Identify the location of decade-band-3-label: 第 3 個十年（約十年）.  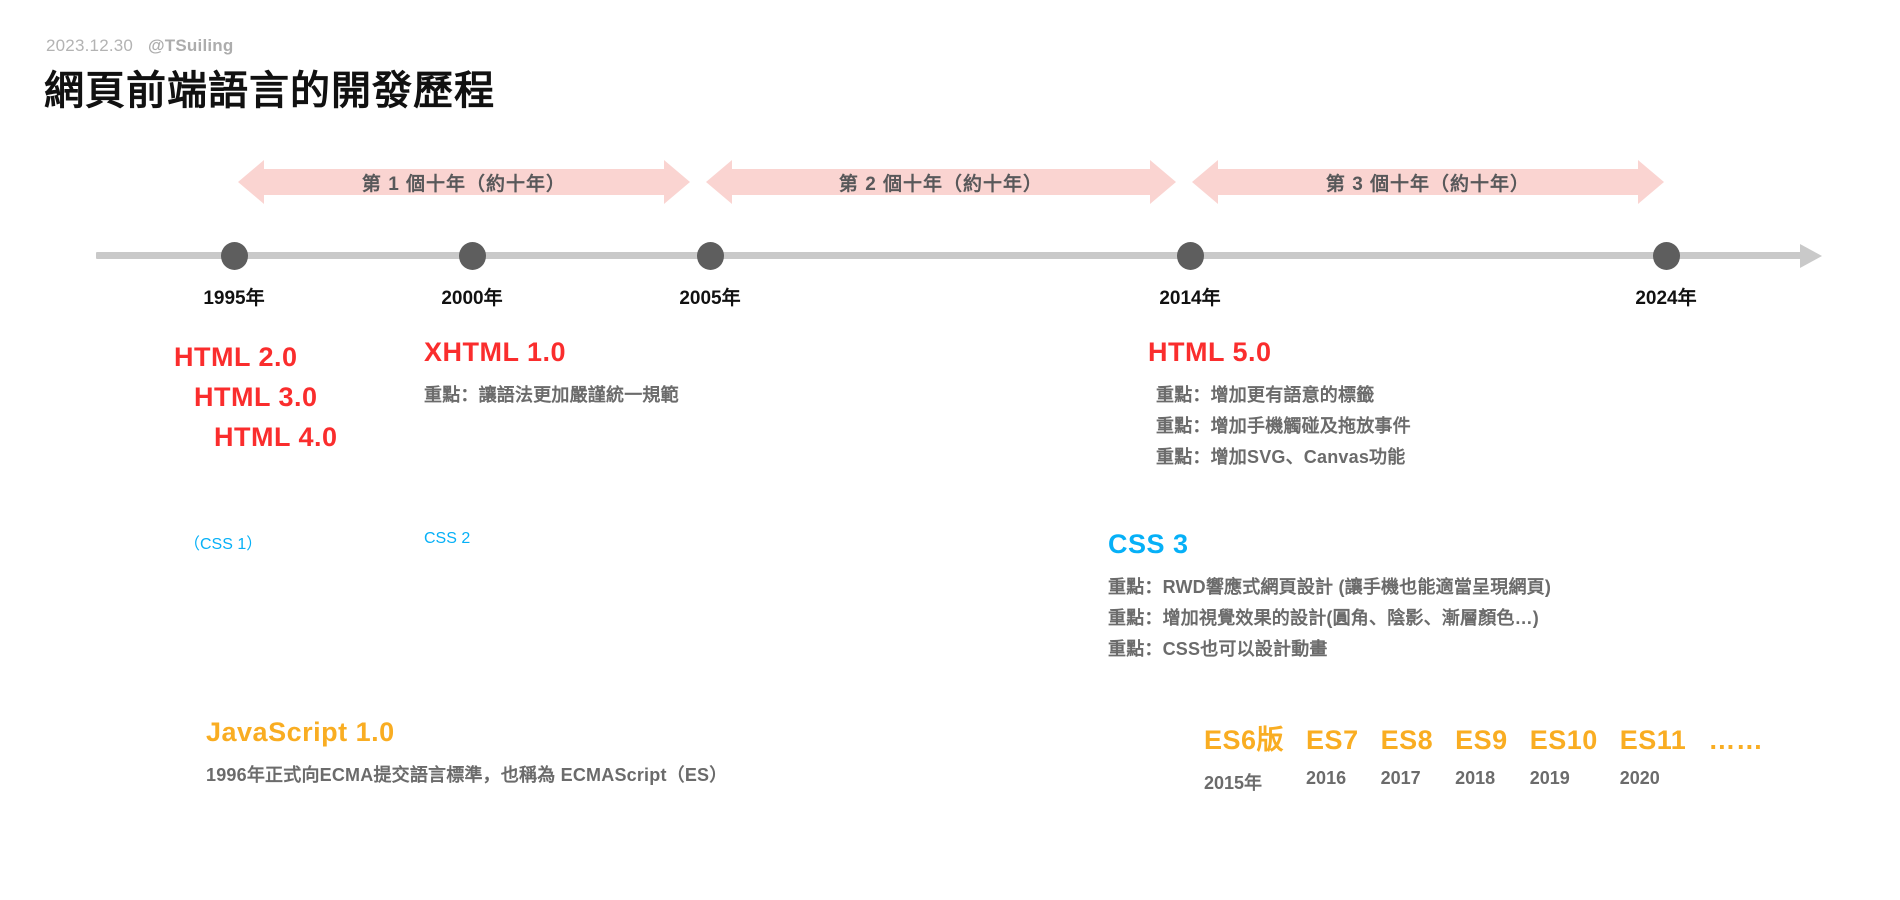
(1428, 184).